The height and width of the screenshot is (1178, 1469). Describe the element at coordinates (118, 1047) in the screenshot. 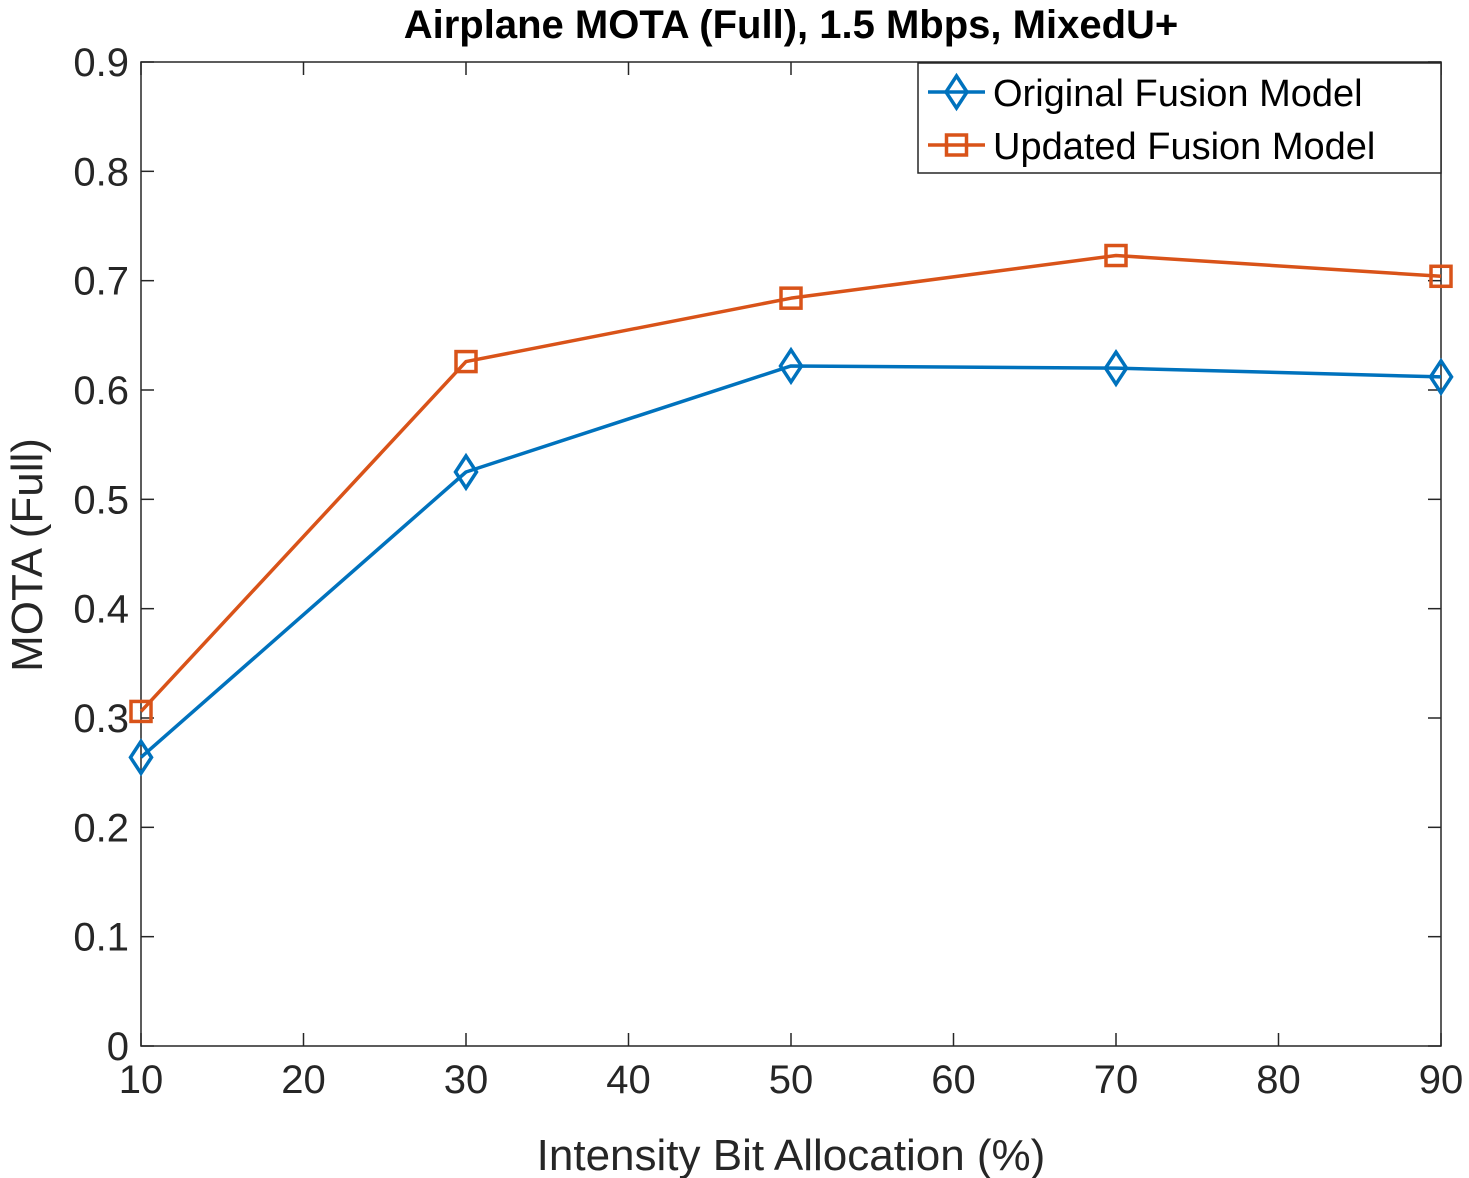

I see `y-tick-label: 0` at that location.